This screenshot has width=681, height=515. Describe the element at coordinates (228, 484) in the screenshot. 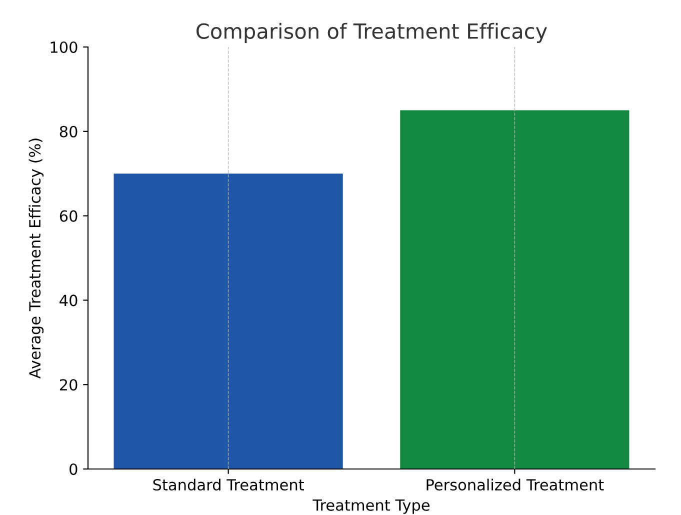

I see `x-tick-label: Standard Treatment` at that location.